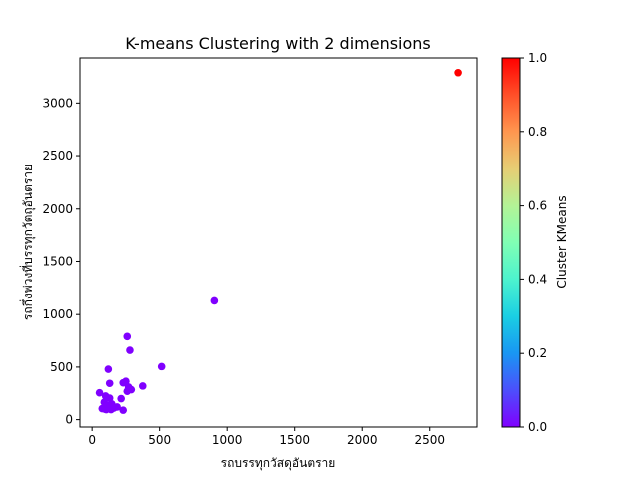 The image size is (640, 480). What do you see at coordinates (61, 367) in the screenshot?
I see `y-tick-label: 500` at bounding box center [61, 367].